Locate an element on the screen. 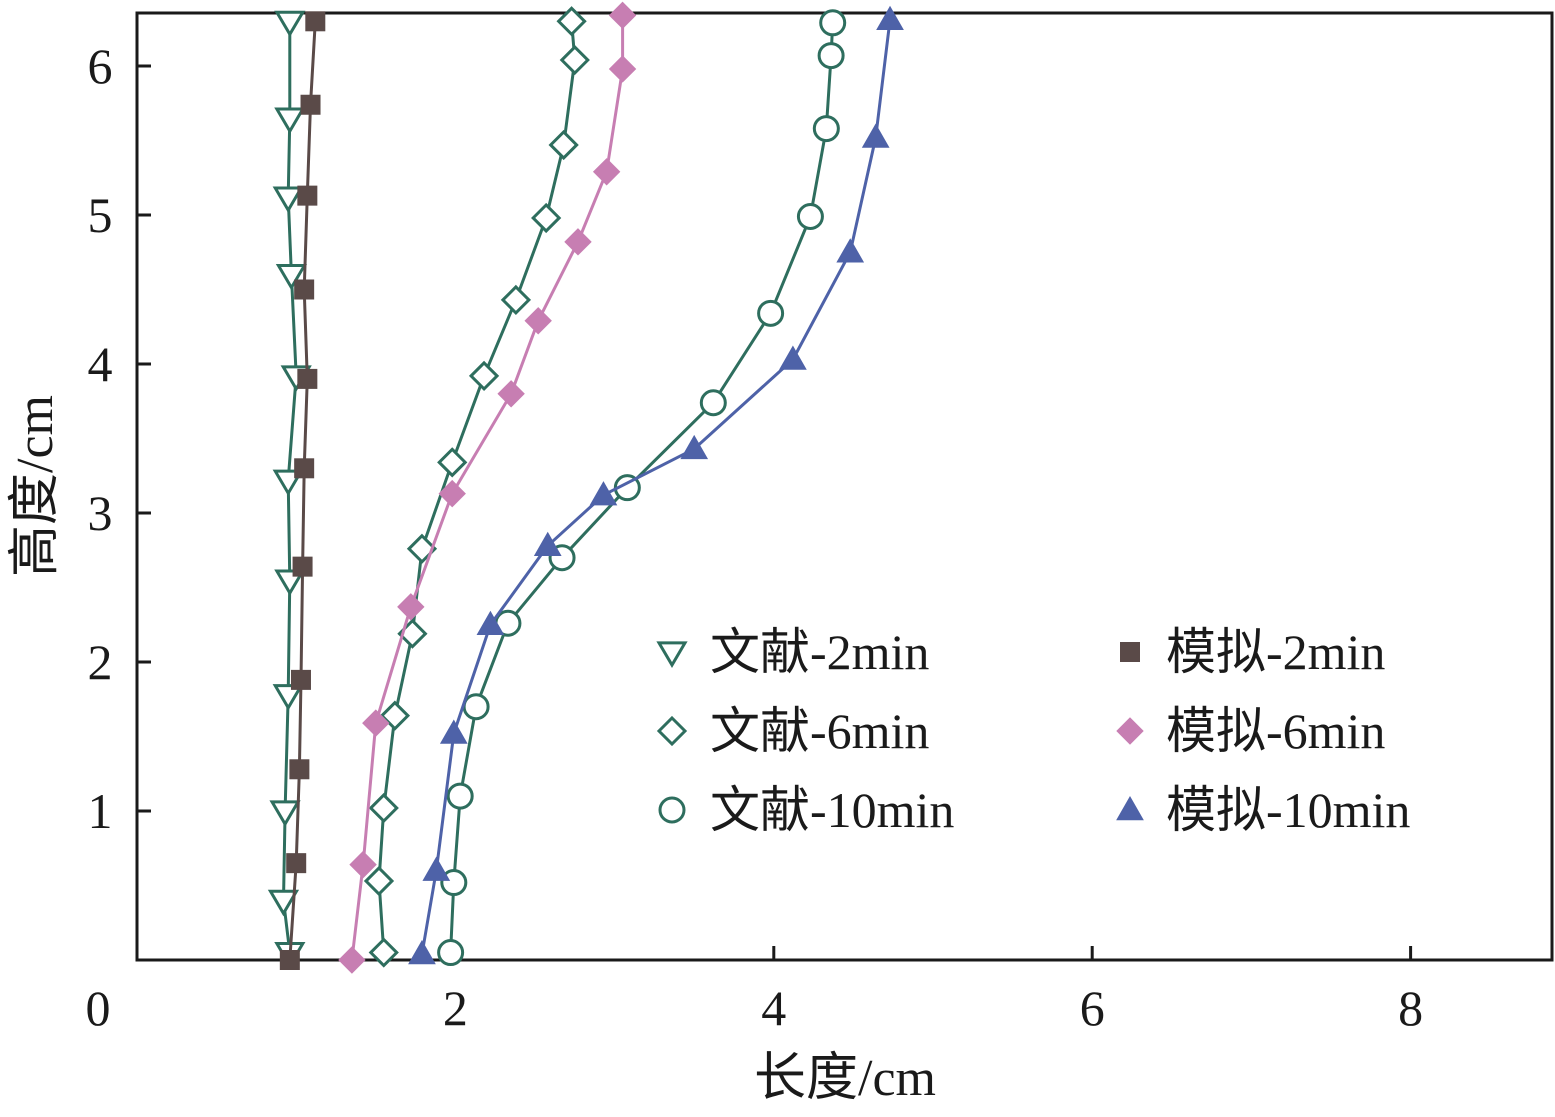 Image resolution: width=1555 pixels, height=1117 pixels. legend-item: 模拟-2min is located at coordinates (1252, 652).